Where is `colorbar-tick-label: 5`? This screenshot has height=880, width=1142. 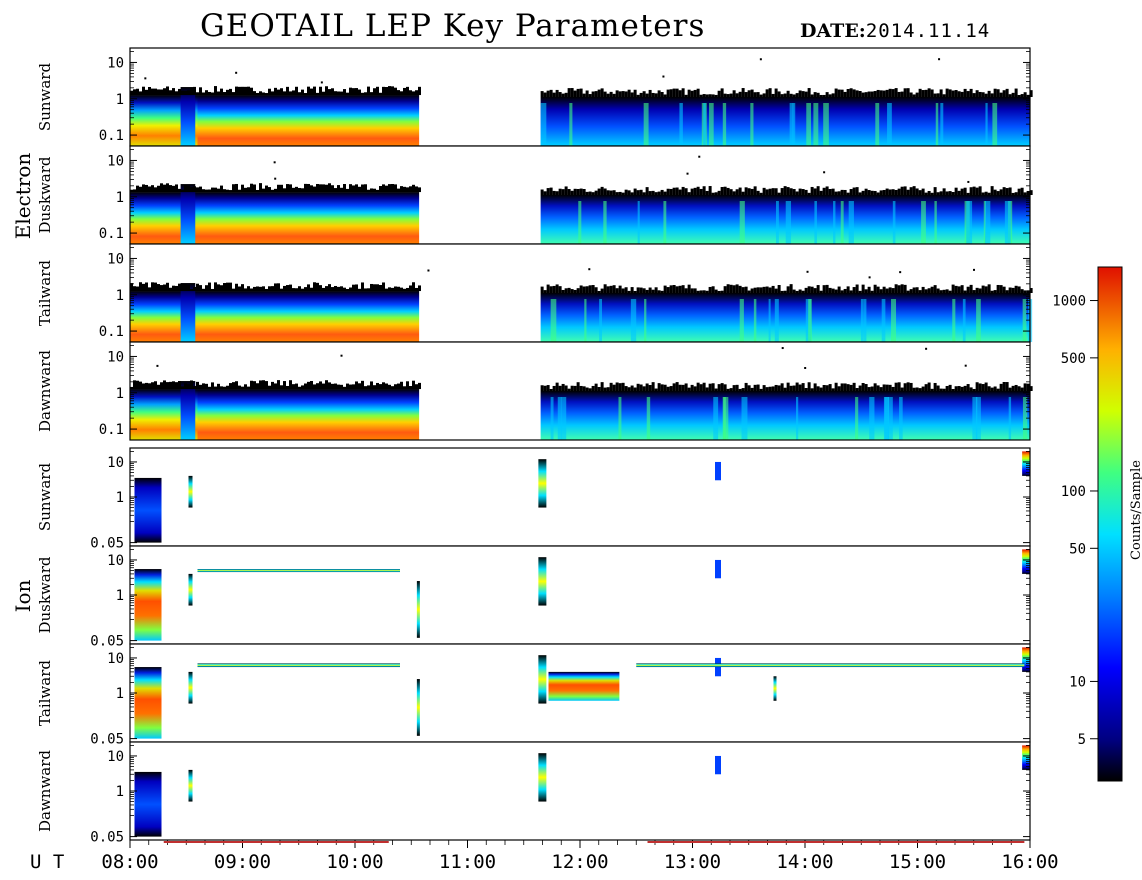
colorbar-tick-label: 5 is located at coordinates (1082, 740).